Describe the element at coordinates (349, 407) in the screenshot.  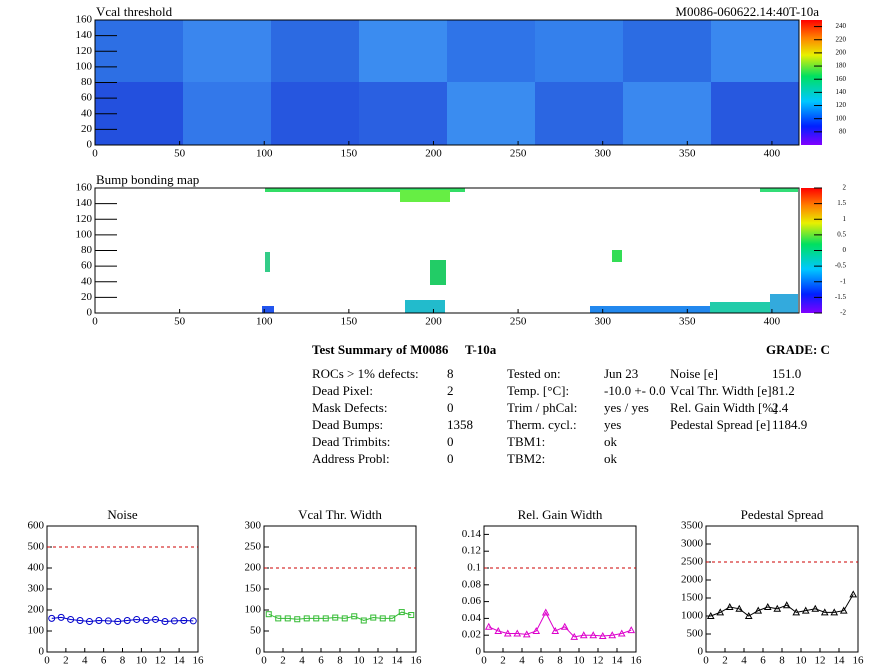
I see `summary-label: Mask Defects:` at that location.